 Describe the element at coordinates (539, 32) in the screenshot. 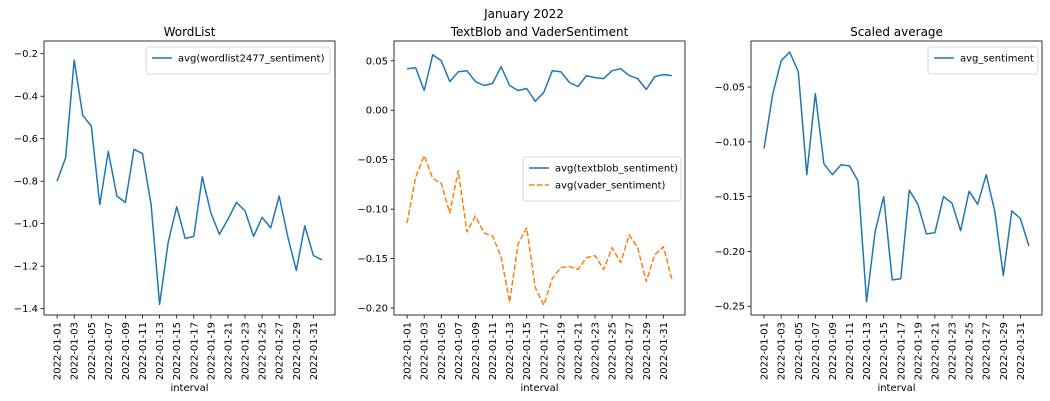

I see `chart-title: TextBlob and VaderSentiment` at that location.